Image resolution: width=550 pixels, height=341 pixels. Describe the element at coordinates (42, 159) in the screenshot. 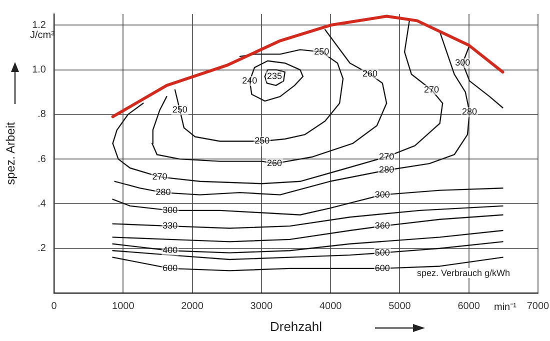

I see `y-tick-label: .6` at that location.